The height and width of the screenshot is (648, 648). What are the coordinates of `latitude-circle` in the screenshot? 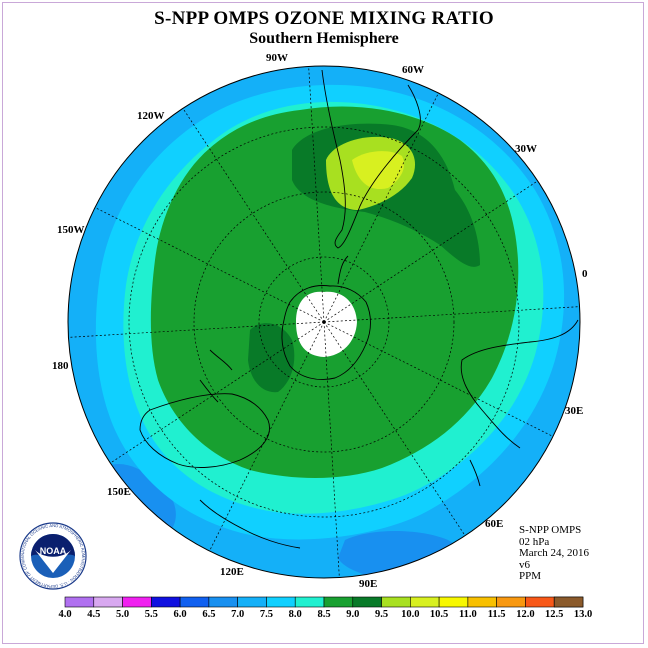 It's located at (324, 322).